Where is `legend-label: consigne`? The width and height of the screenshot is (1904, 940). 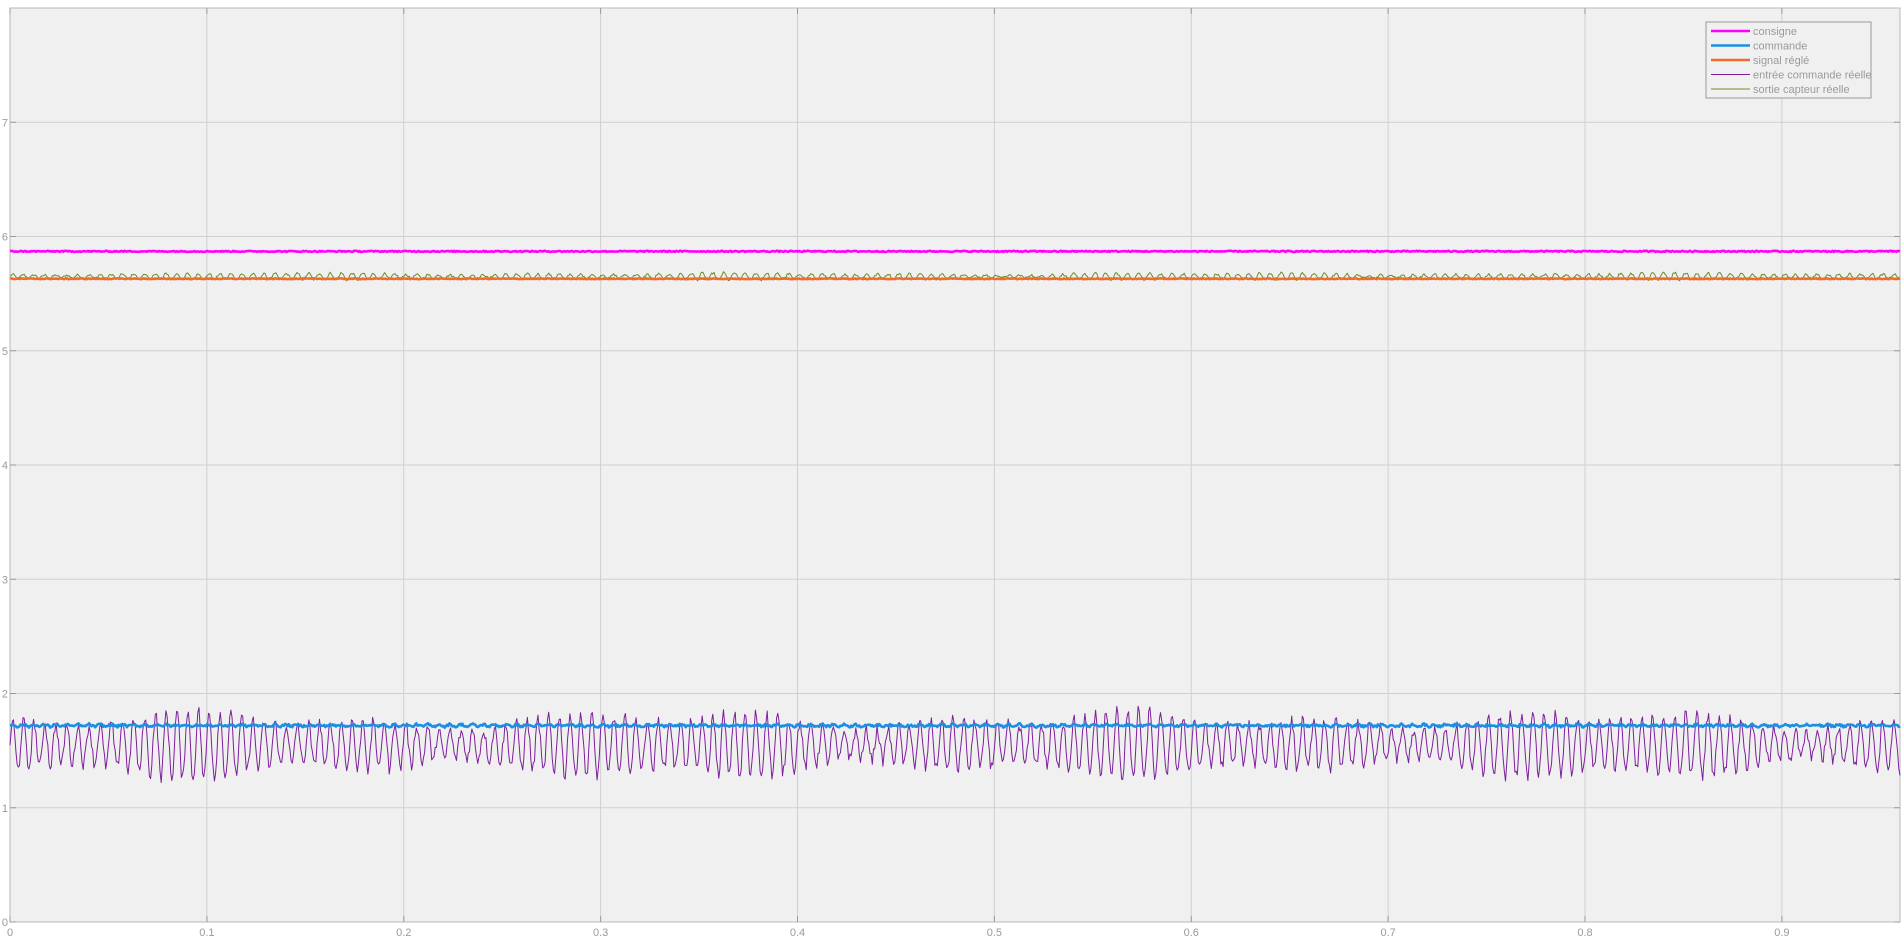
legend-label: consigne is located at coordinates (1775, 32).